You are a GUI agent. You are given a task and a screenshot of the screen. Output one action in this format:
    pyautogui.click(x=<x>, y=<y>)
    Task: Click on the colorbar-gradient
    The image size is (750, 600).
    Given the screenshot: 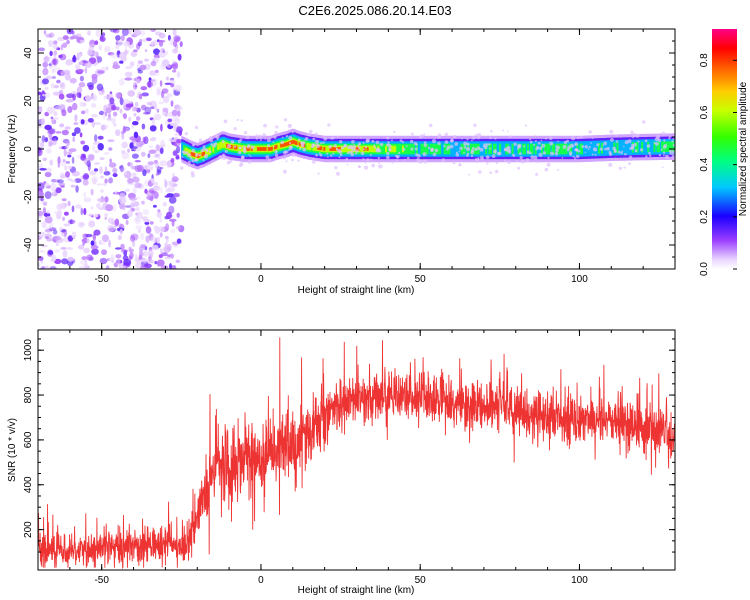 What is the action you would take?
    pyautogui.click(x=724, y=149)
    